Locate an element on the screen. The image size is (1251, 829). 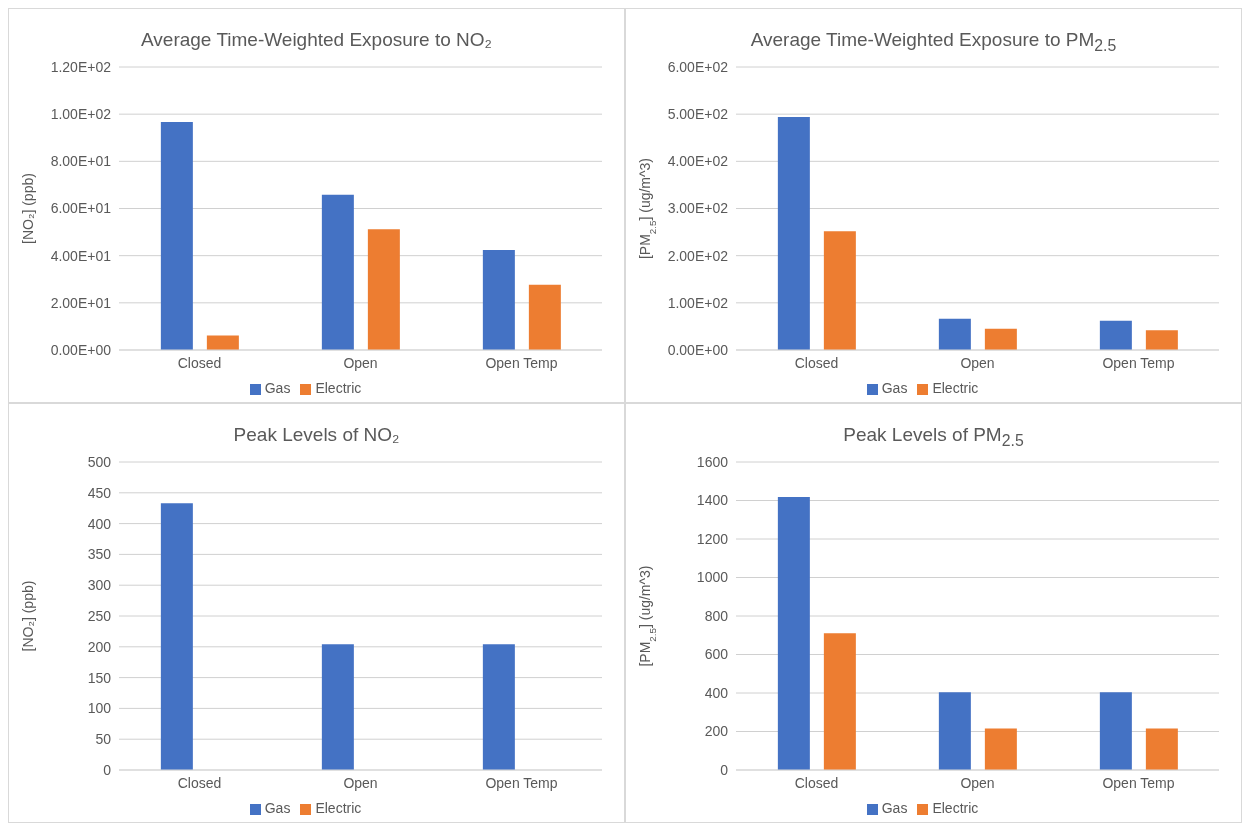
y-tick-label: 1.20E+02 is located at coordinates (81, 66).